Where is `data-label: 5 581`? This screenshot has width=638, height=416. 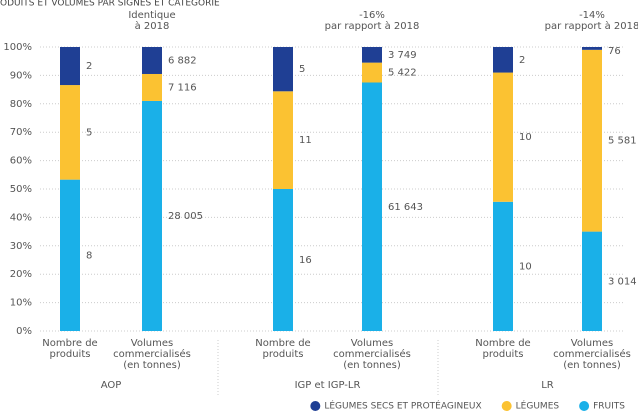 data-label: 5 581 is located at coordinates (622, 141).